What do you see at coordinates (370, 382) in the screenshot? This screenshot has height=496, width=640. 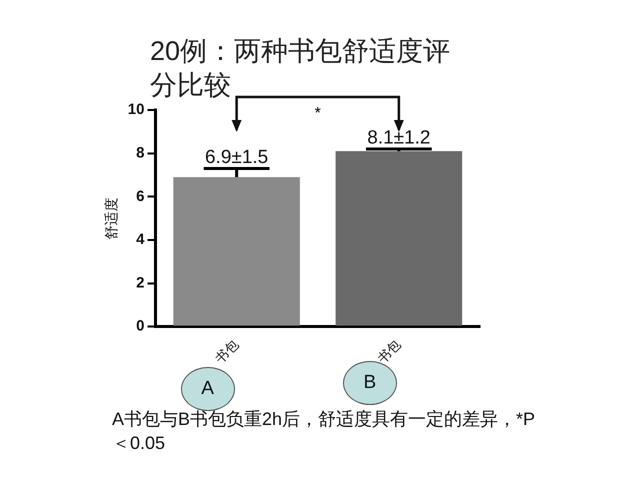 I see `text: B` at bounding box center [370, 382].